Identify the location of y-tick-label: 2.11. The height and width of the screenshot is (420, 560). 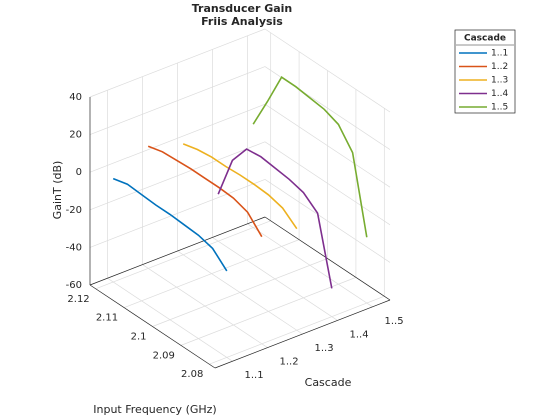
(107, 318).